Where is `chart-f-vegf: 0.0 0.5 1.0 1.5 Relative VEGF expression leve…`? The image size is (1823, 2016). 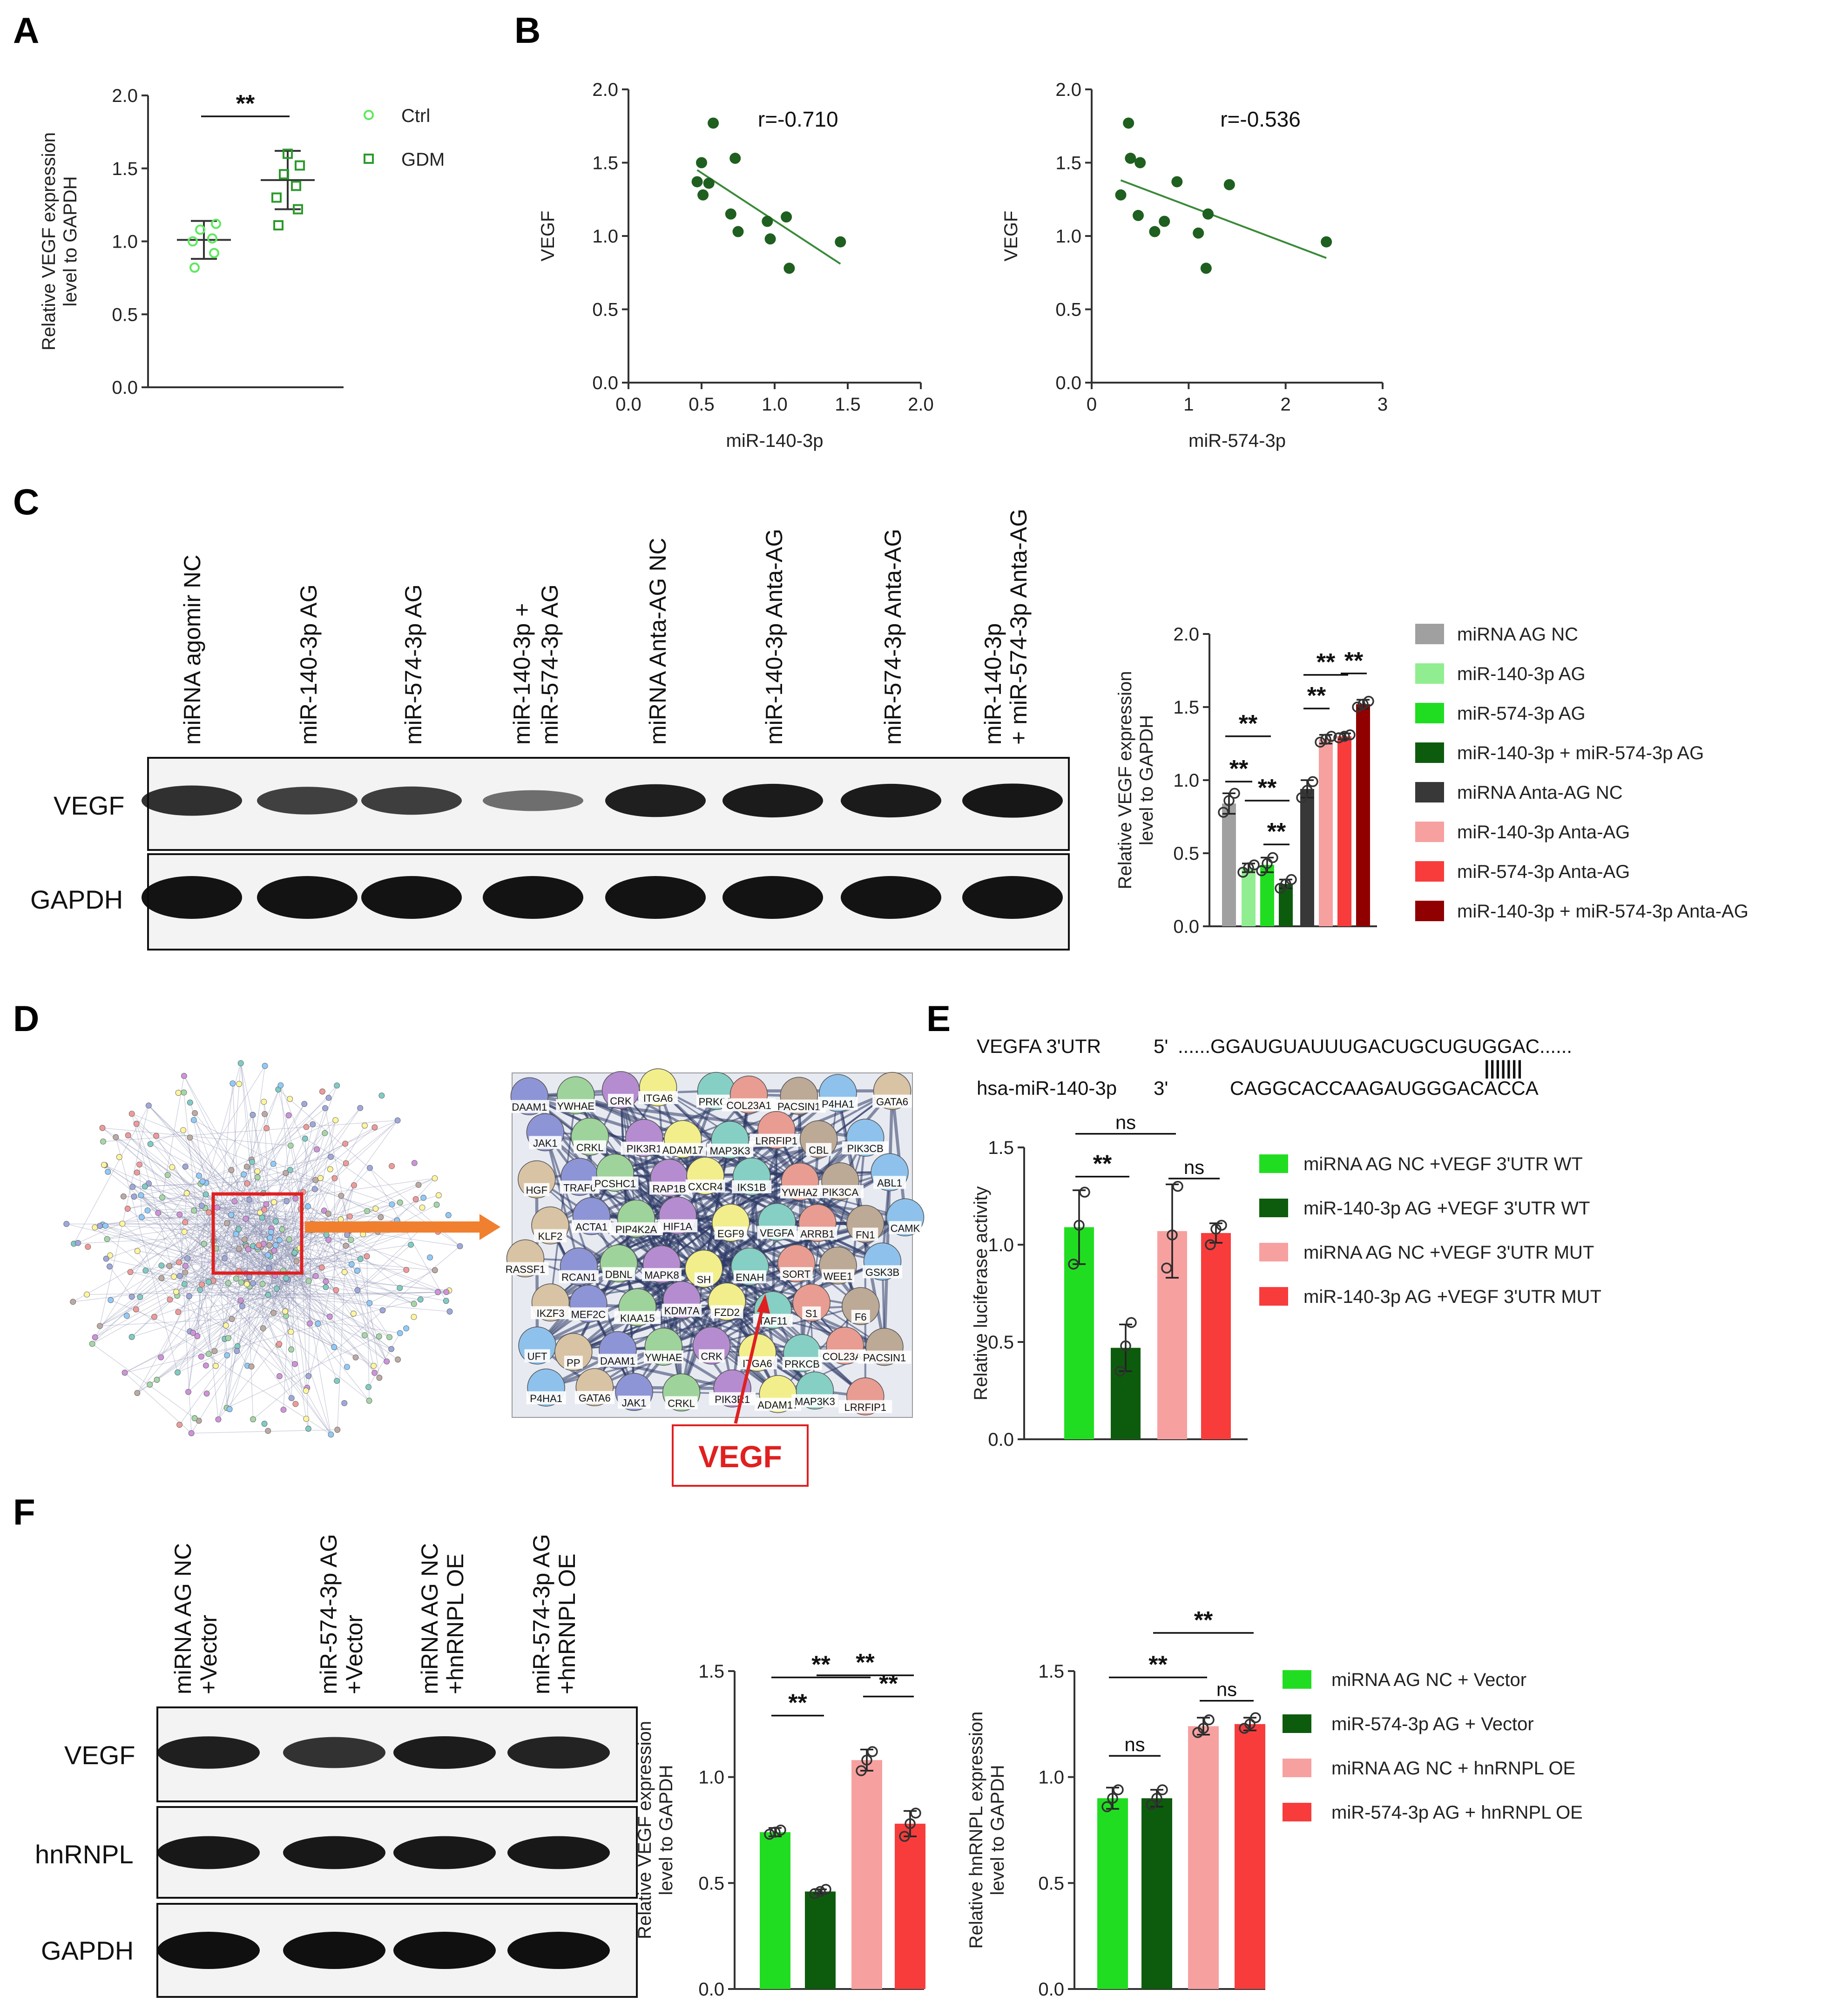
chart-f-vegf: 0.0 0.5 1.0 1.5 Relative VEGF expression leve… is located at coordinates (780, 1824).